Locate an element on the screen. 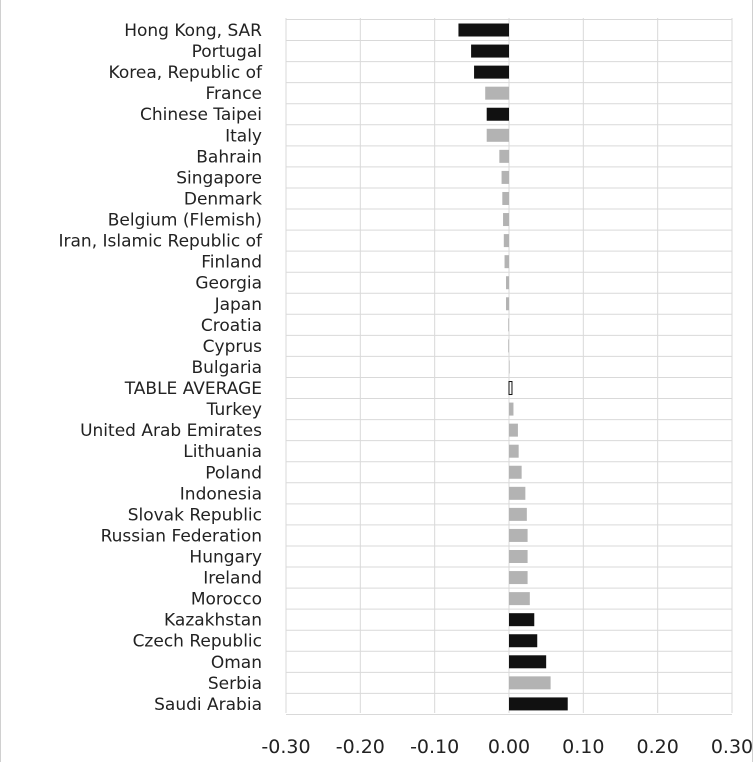  x-tick-label: 0.30 is located at coordinates (732, 747).